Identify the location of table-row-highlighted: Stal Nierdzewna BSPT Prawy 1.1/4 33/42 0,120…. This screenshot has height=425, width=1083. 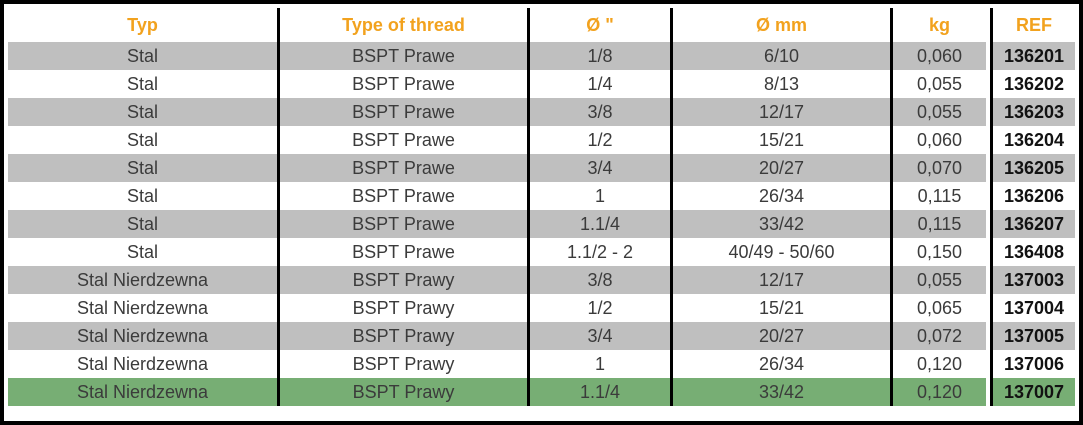
(543, 392).